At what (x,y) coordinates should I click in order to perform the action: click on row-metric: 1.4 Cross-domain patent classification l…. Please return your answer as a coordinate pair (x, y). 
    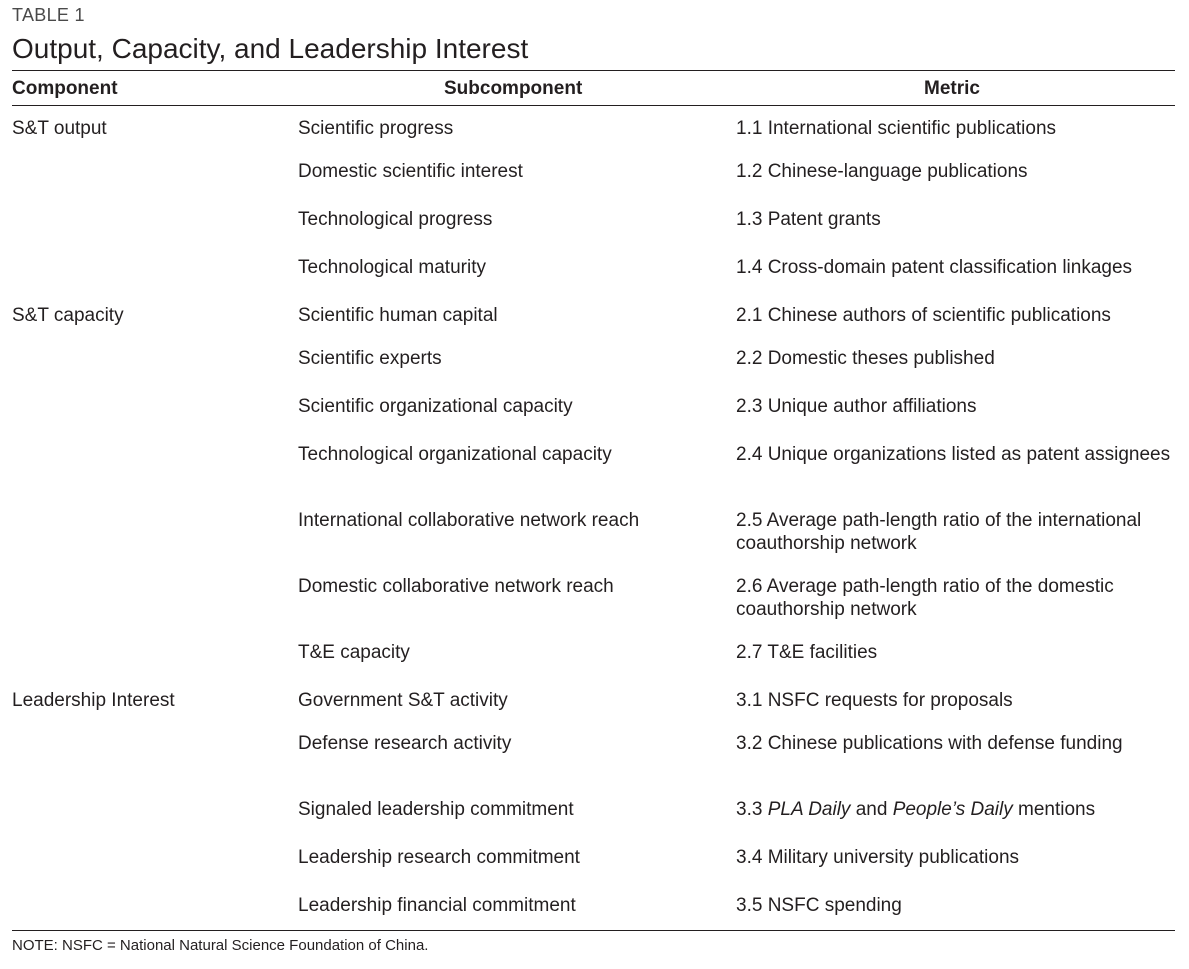
    Looking at the image, I should click on (934, 267).